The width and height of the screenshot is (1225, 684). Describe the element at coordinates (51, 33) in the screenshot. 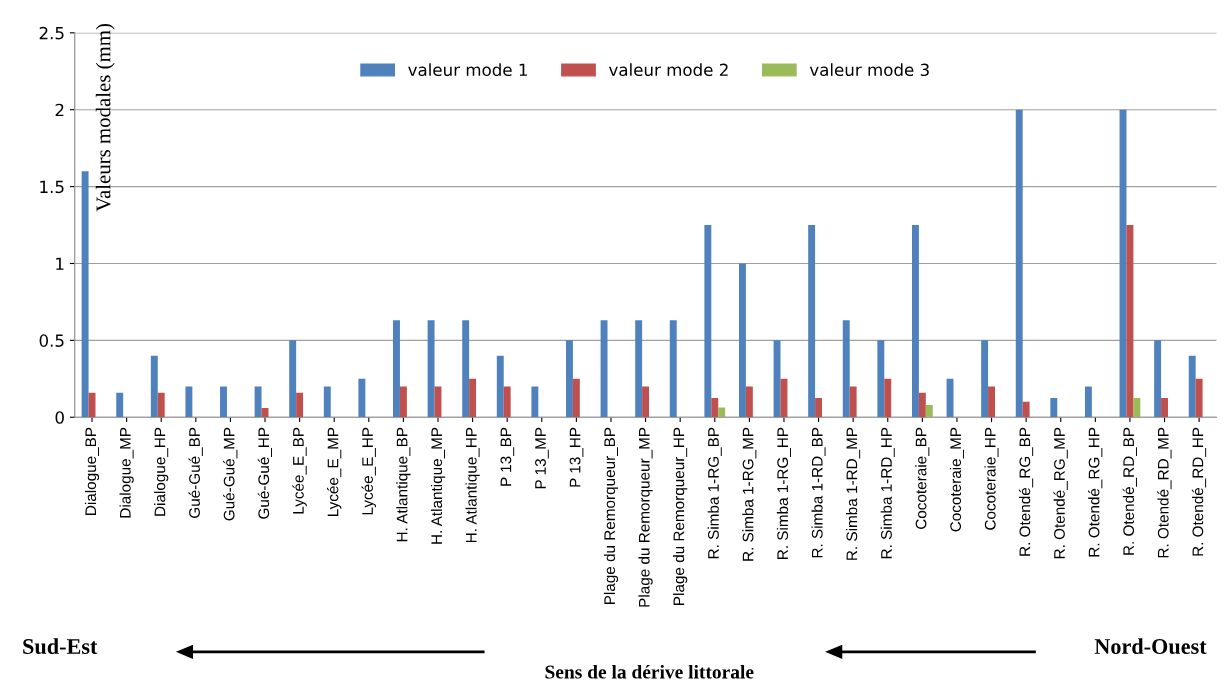

I see `y-tick-label: 2.5` at that location.